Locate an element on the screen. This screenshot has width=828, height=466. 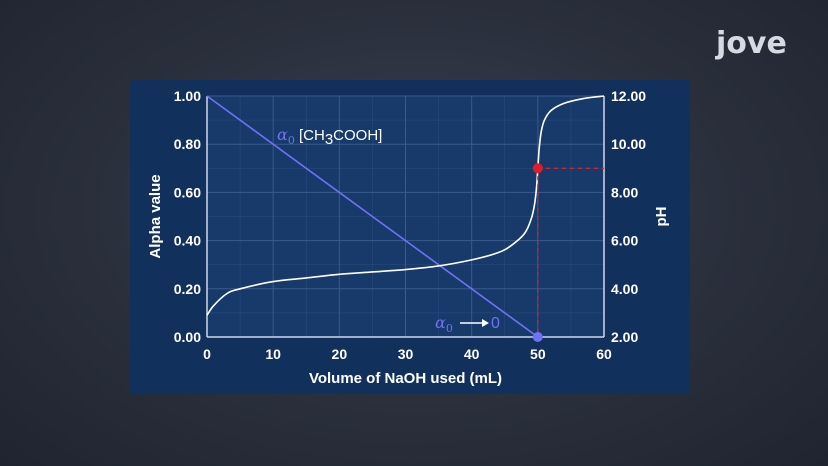
y2-tick-label: 4.00 is located at coordinates (624, 289).